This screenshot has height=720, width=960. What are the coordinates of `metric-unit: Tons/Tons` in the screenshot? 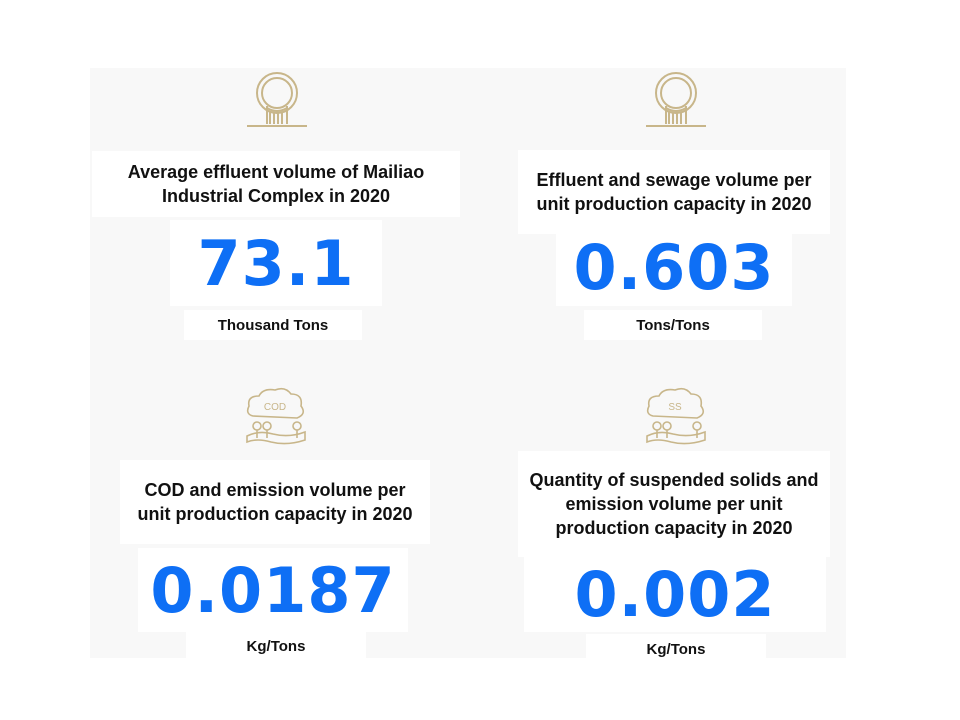 It's located at (673, 325).